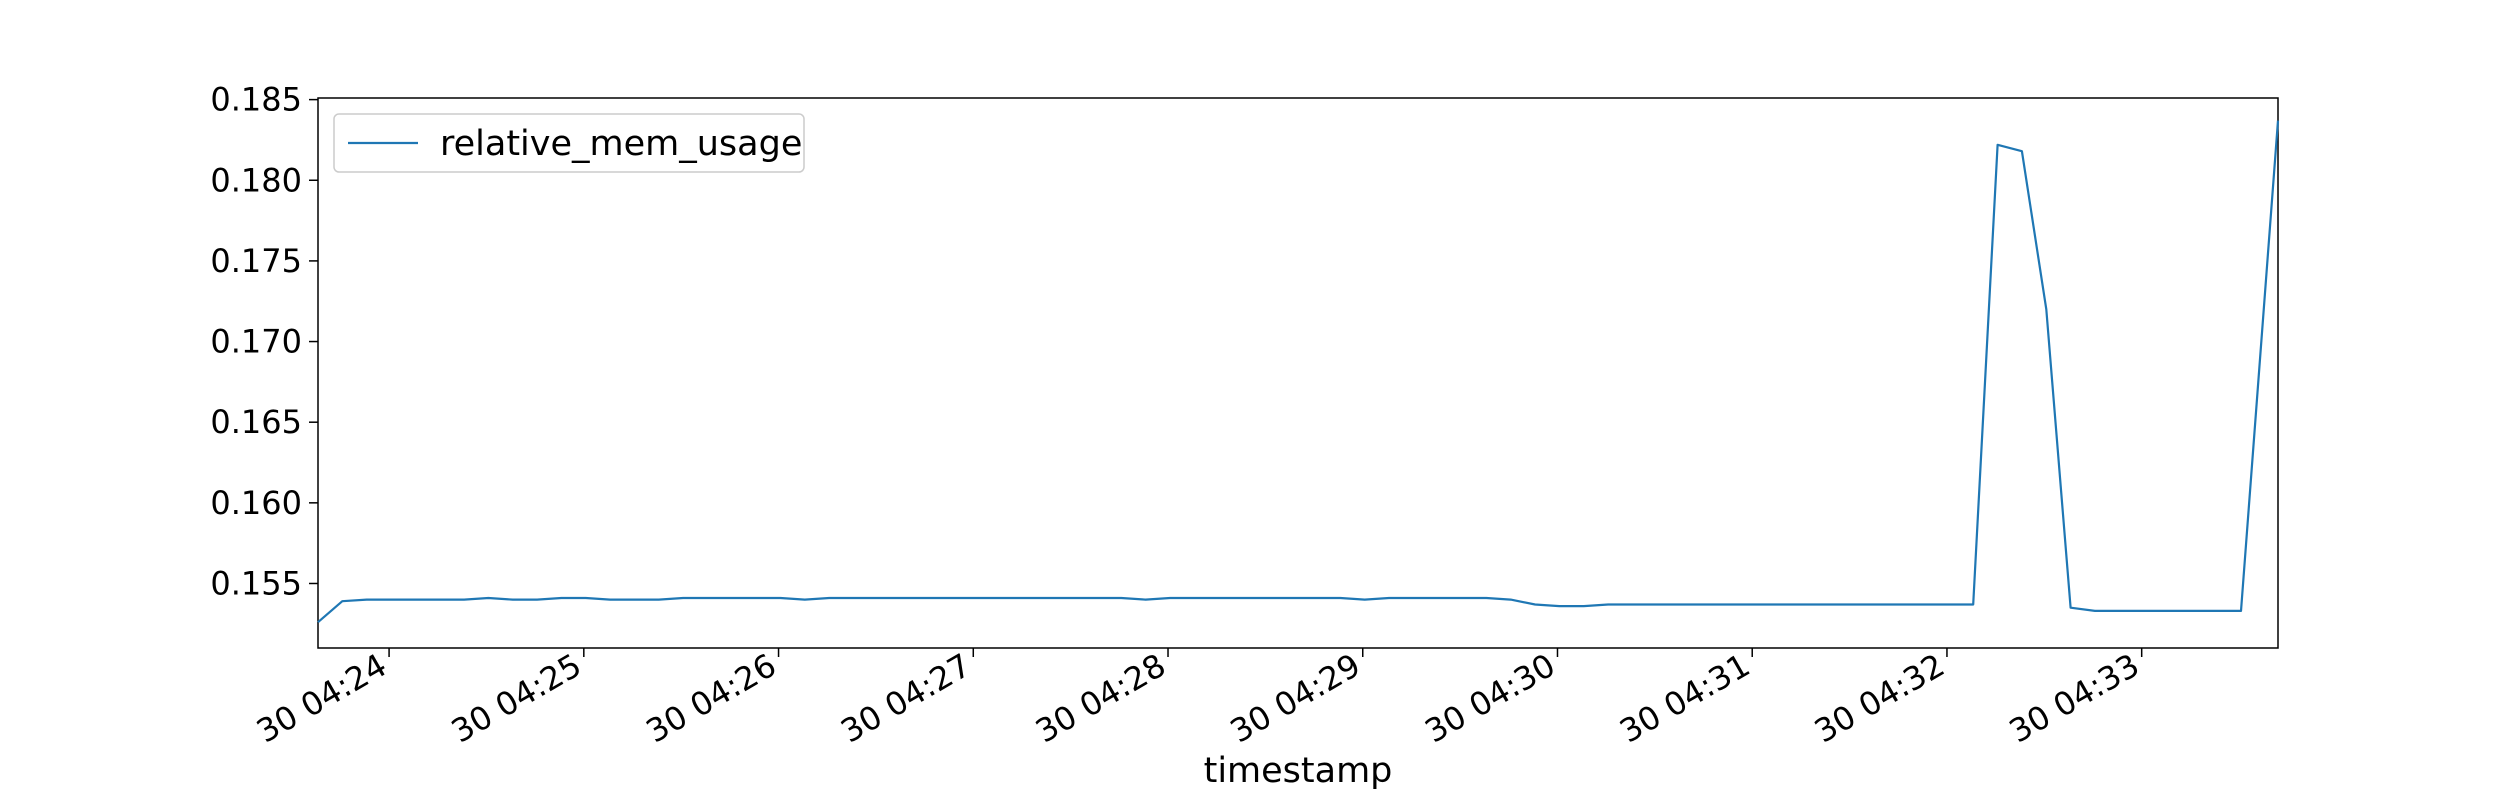  I want to click on y-tick-label: 0.165, so click(256, 422).